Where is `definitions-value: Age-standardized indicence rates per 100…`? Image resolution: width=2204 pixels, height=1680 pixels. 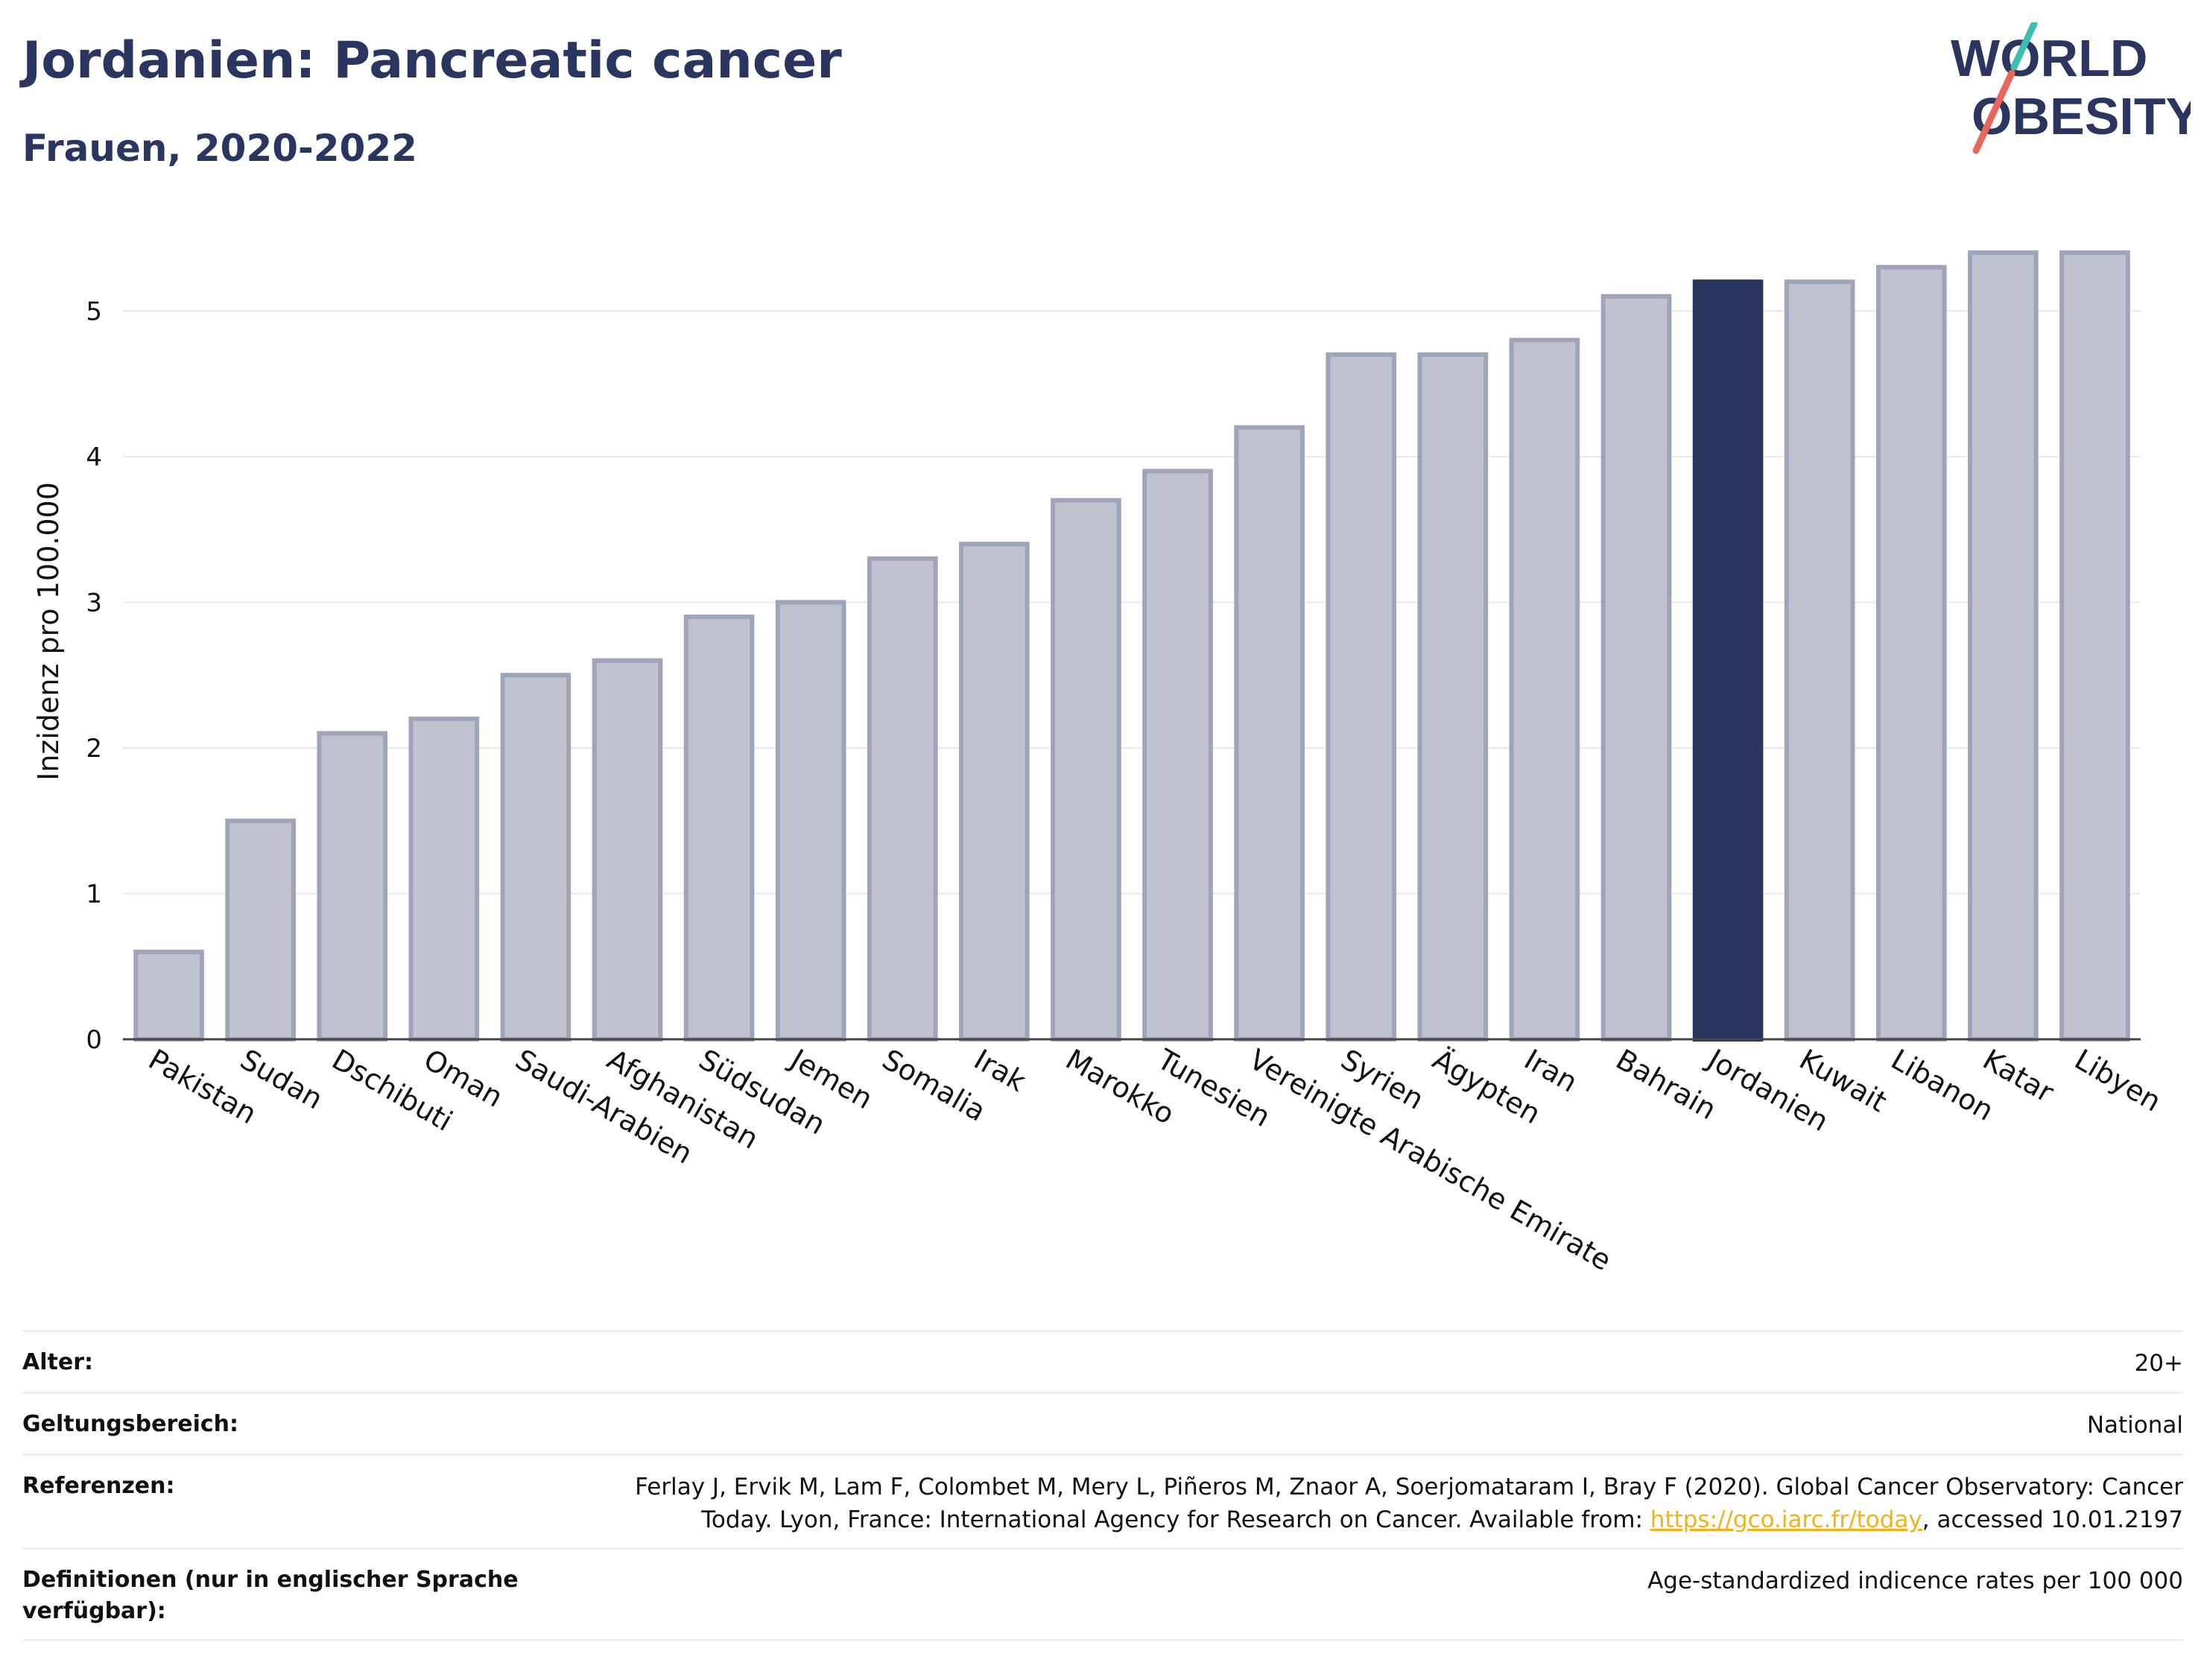 definitions-value: Age-standardized indicence rates per 100… is located at coordinates (1915, 1581).